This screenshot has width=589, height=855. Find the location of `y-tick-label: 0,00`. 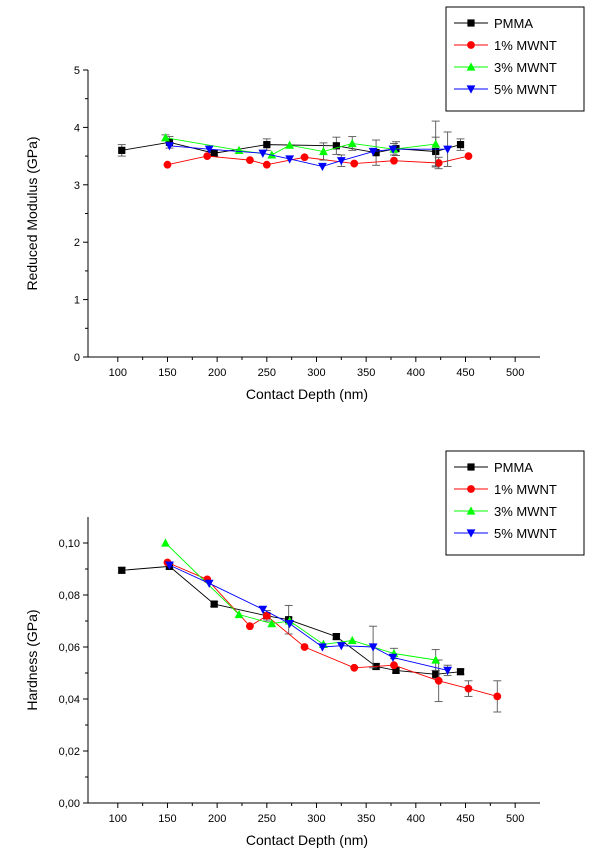

y-tick-label: 0,00 is located at coordinates (69, 804).